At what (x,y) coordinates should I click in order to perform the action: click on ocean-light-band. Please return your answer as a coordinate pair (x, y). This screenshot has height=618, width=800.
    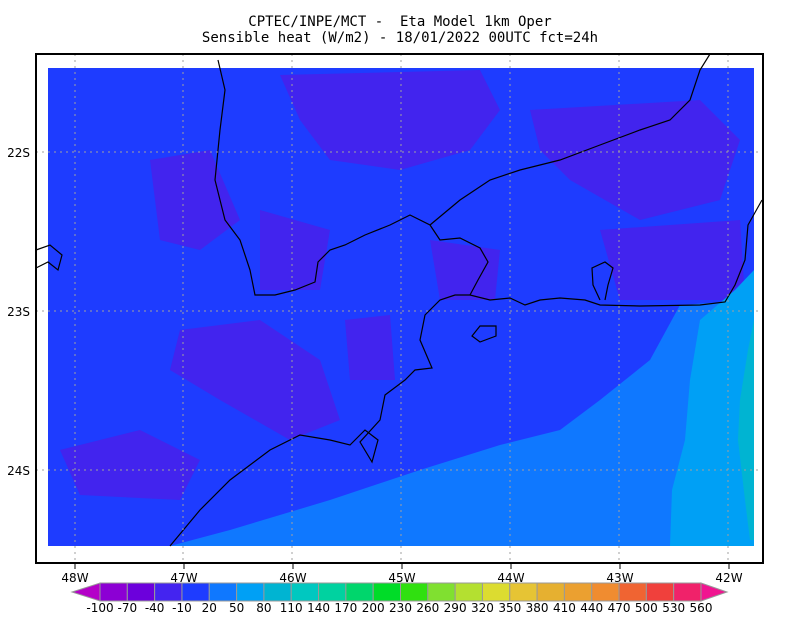
    Looking at the image, I should click on (712, 408).